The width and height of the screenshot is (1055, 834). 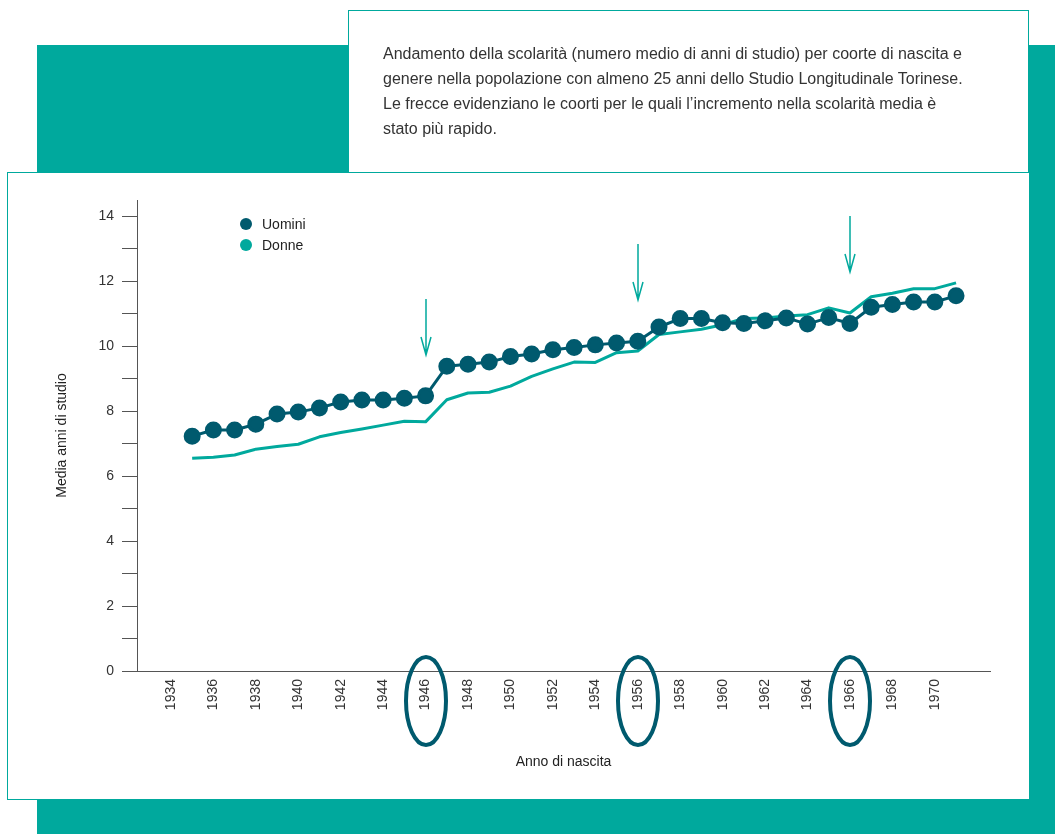 I want to click on x-axis-title: Anno di nascita, so click(x=563, y=761).